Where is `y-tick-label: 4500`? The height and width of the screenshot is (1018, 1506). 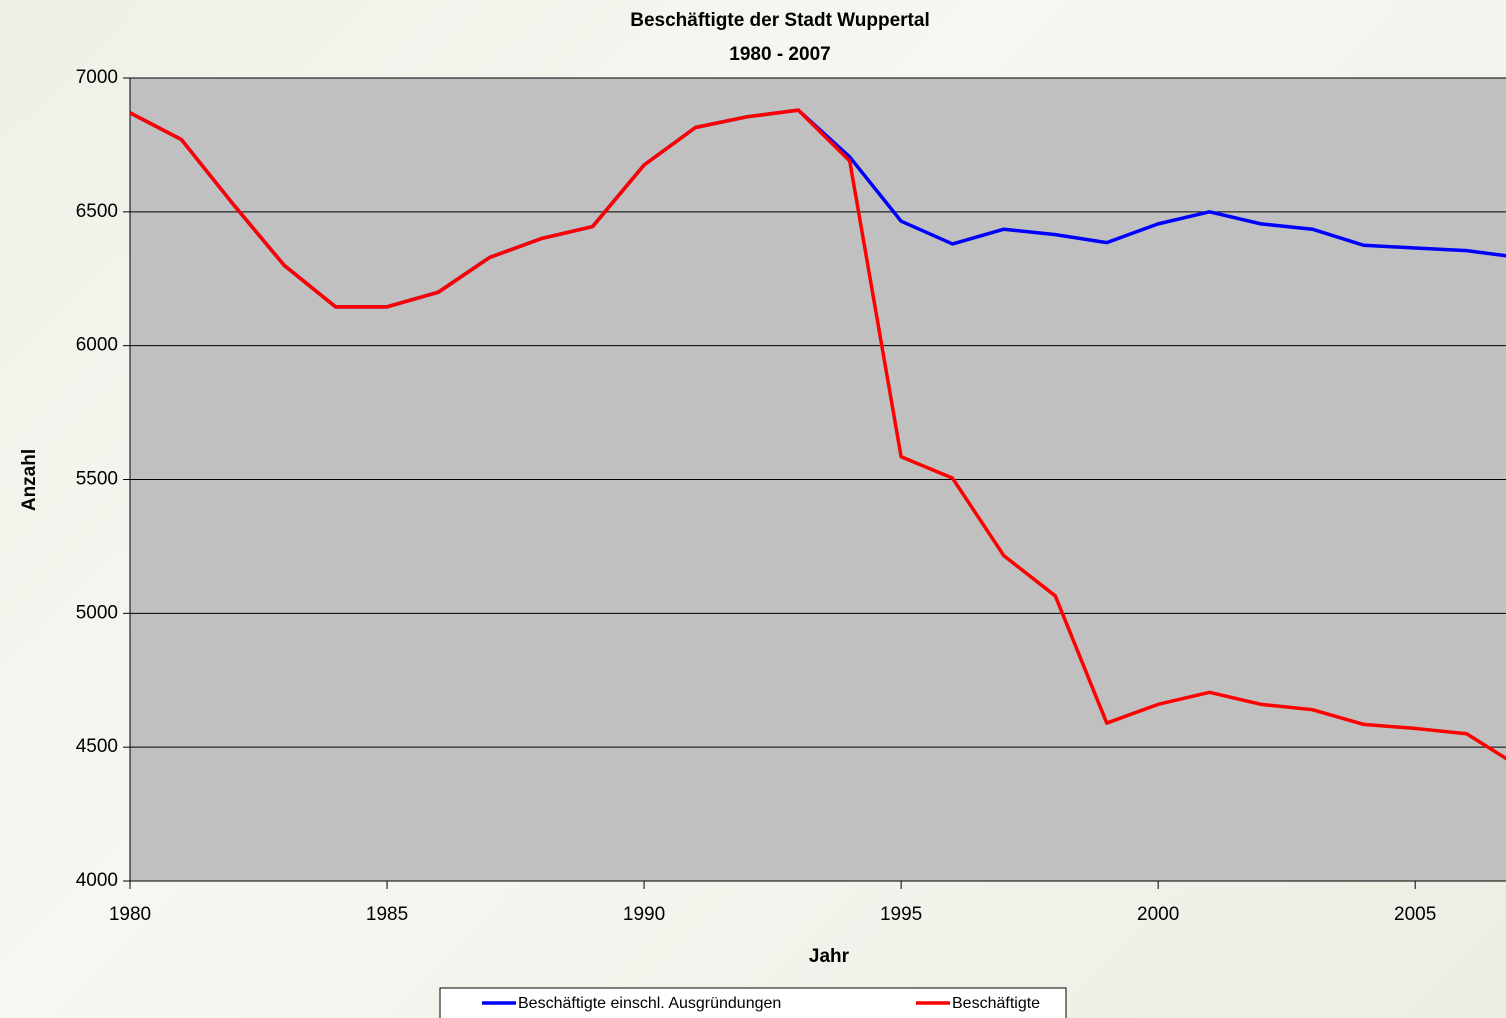
y-tick-label: 4500 is located at coordinates (97, 746).